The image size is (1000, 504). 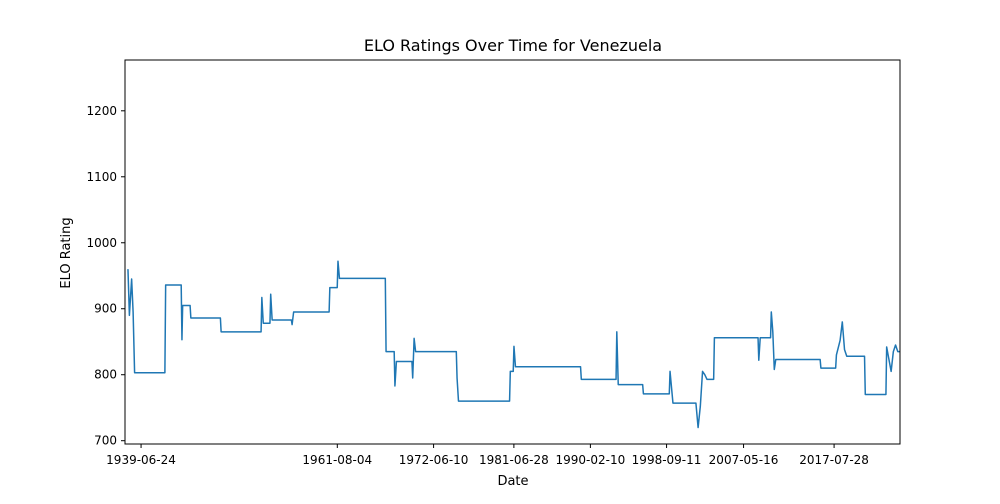 What do you see at coordinates (141, 460) in the screenshot?
I see `x-tick-label: 1939-06-24` at bounding box center [141, 460].